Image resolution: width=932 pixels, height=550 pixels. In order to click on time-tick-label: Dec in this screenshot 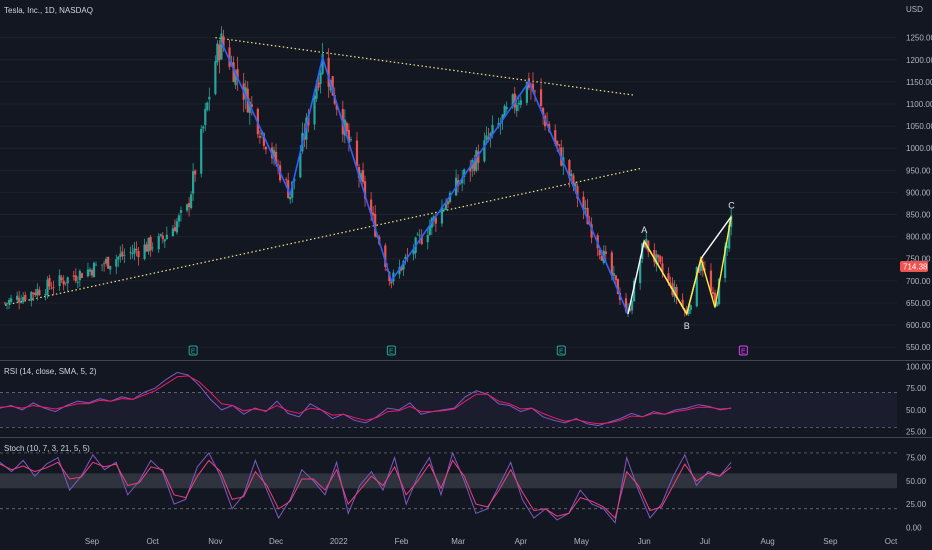, I will do `click(276, 541)`.